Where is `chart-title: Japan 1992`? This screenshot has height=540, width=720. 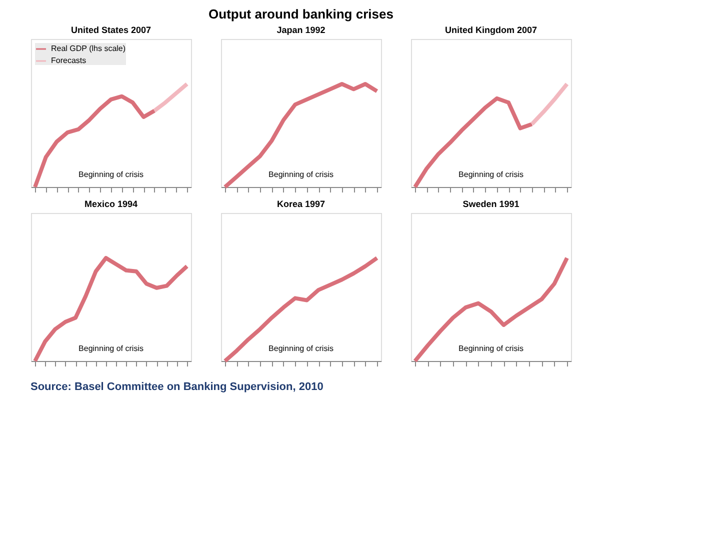
chart-title: Japan 1992 is located at coordinates (301, 30).